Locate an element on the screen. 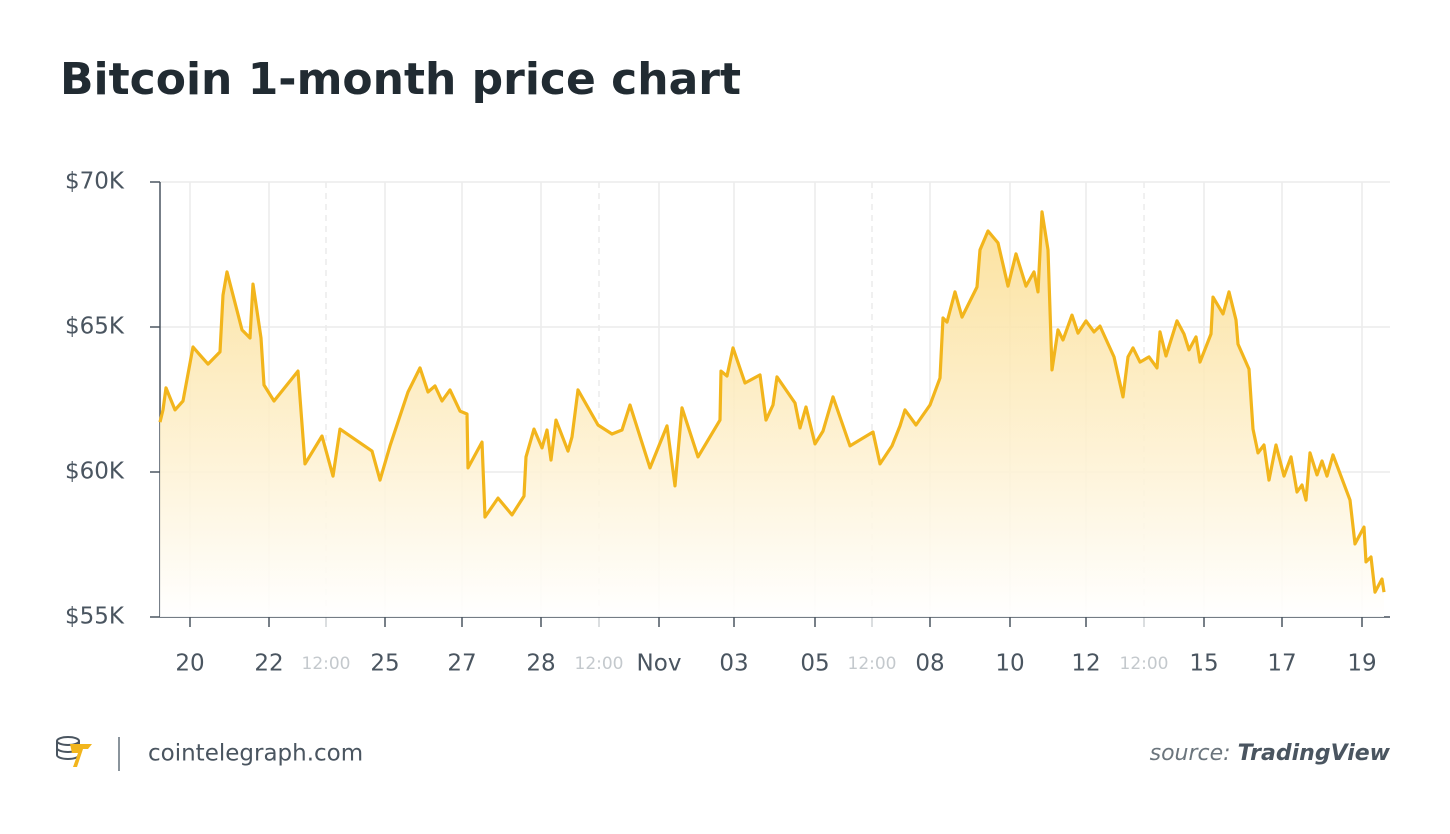 The height and width of the screenshot is (834, 1450). y-tick-label: $65K is located at coordinates (95, 327).